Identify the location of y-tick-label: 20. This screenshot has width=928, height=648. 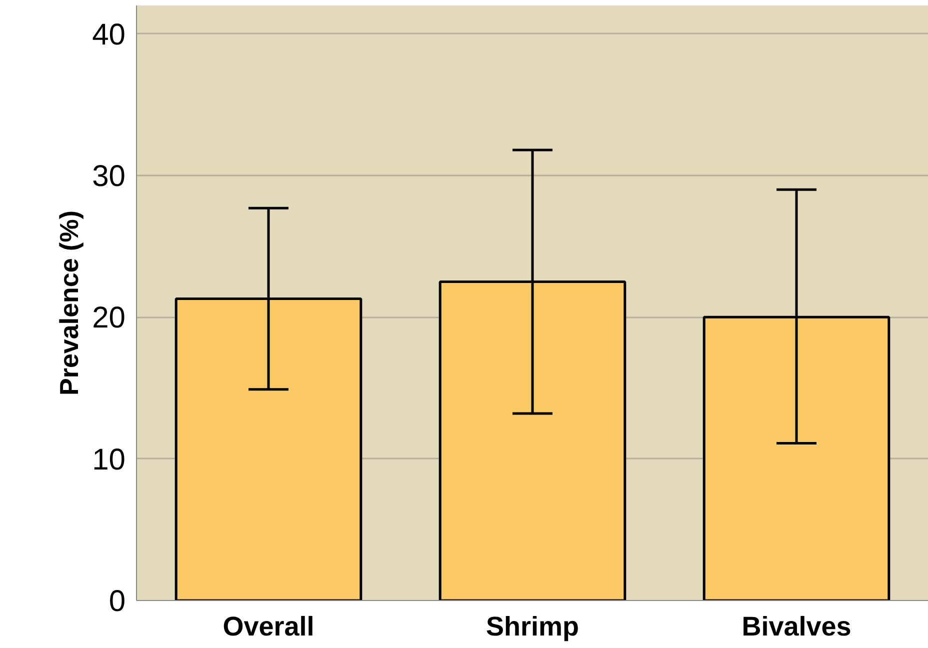
(109, 318).